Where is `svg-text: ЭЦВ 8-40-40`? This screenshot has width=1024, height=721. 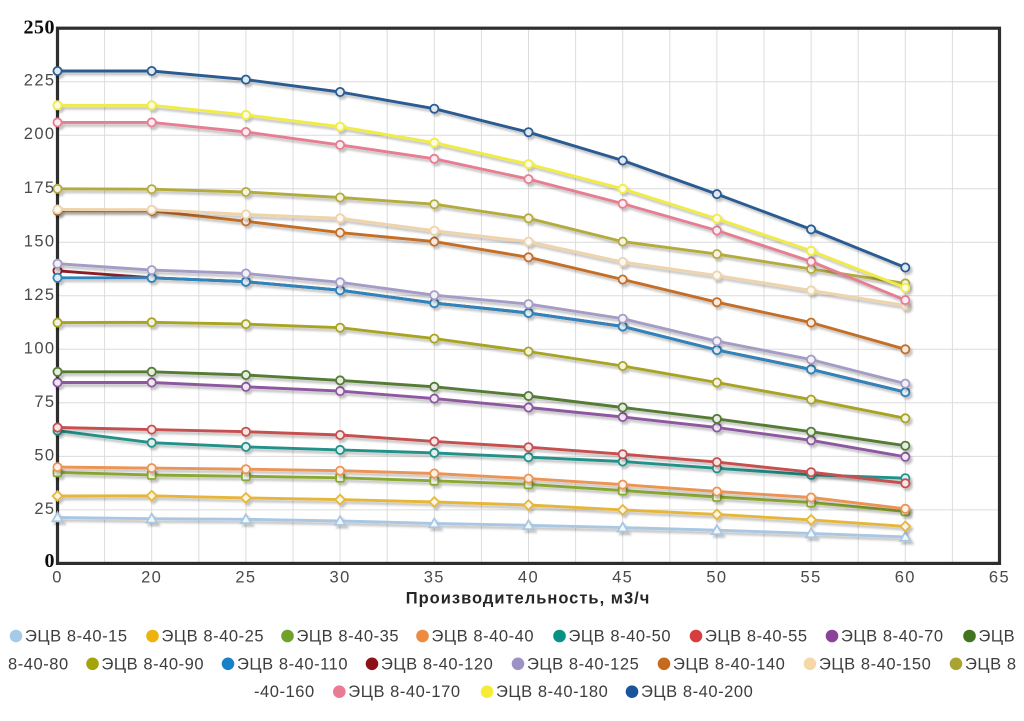
svg-text: ЭЦВ 8-40-40 is located at coordinates (483, 637).